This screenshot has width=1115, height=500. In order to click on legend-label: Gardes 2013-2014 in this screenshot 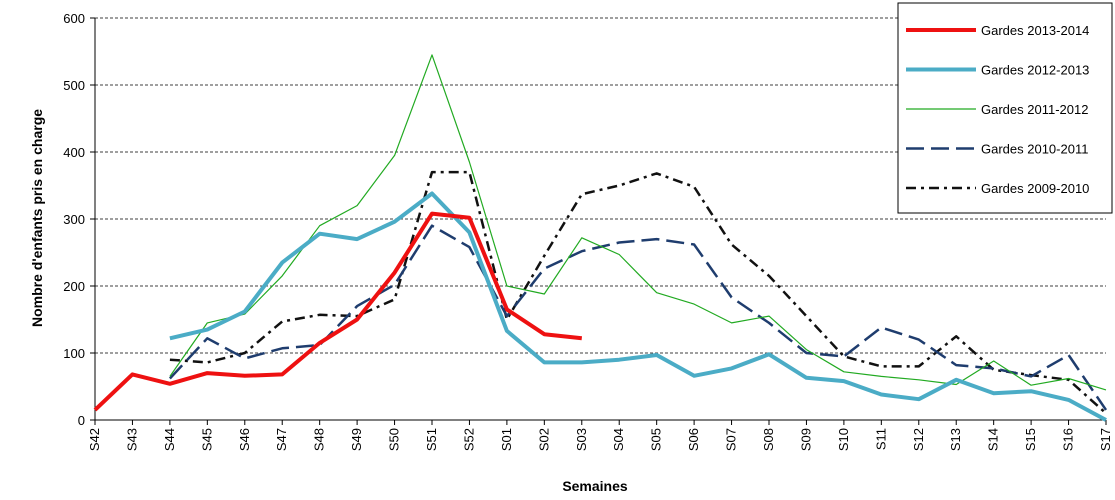, I will do `click(1035, 30)`.